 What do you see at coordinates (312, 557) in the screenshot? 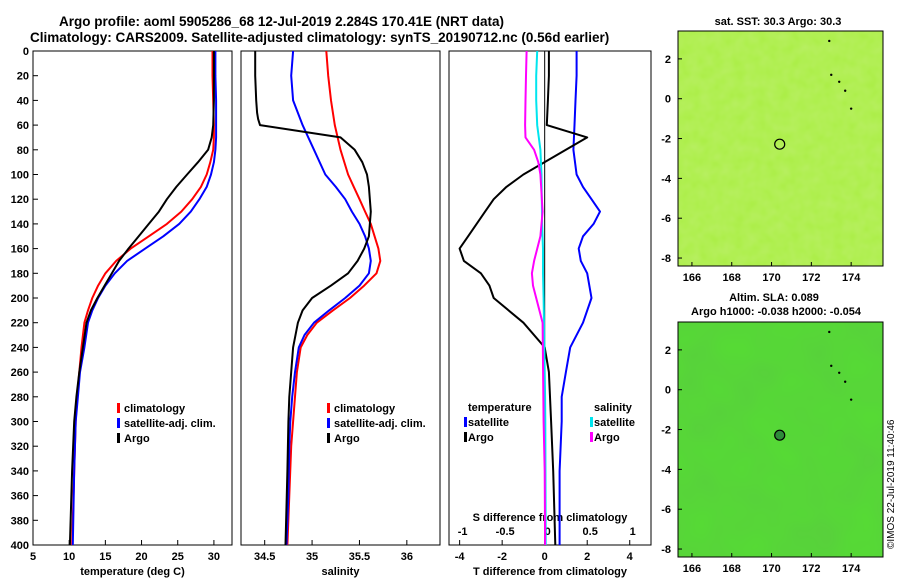
I see `x-tick-label: 35` at bounding box center [312, 557].